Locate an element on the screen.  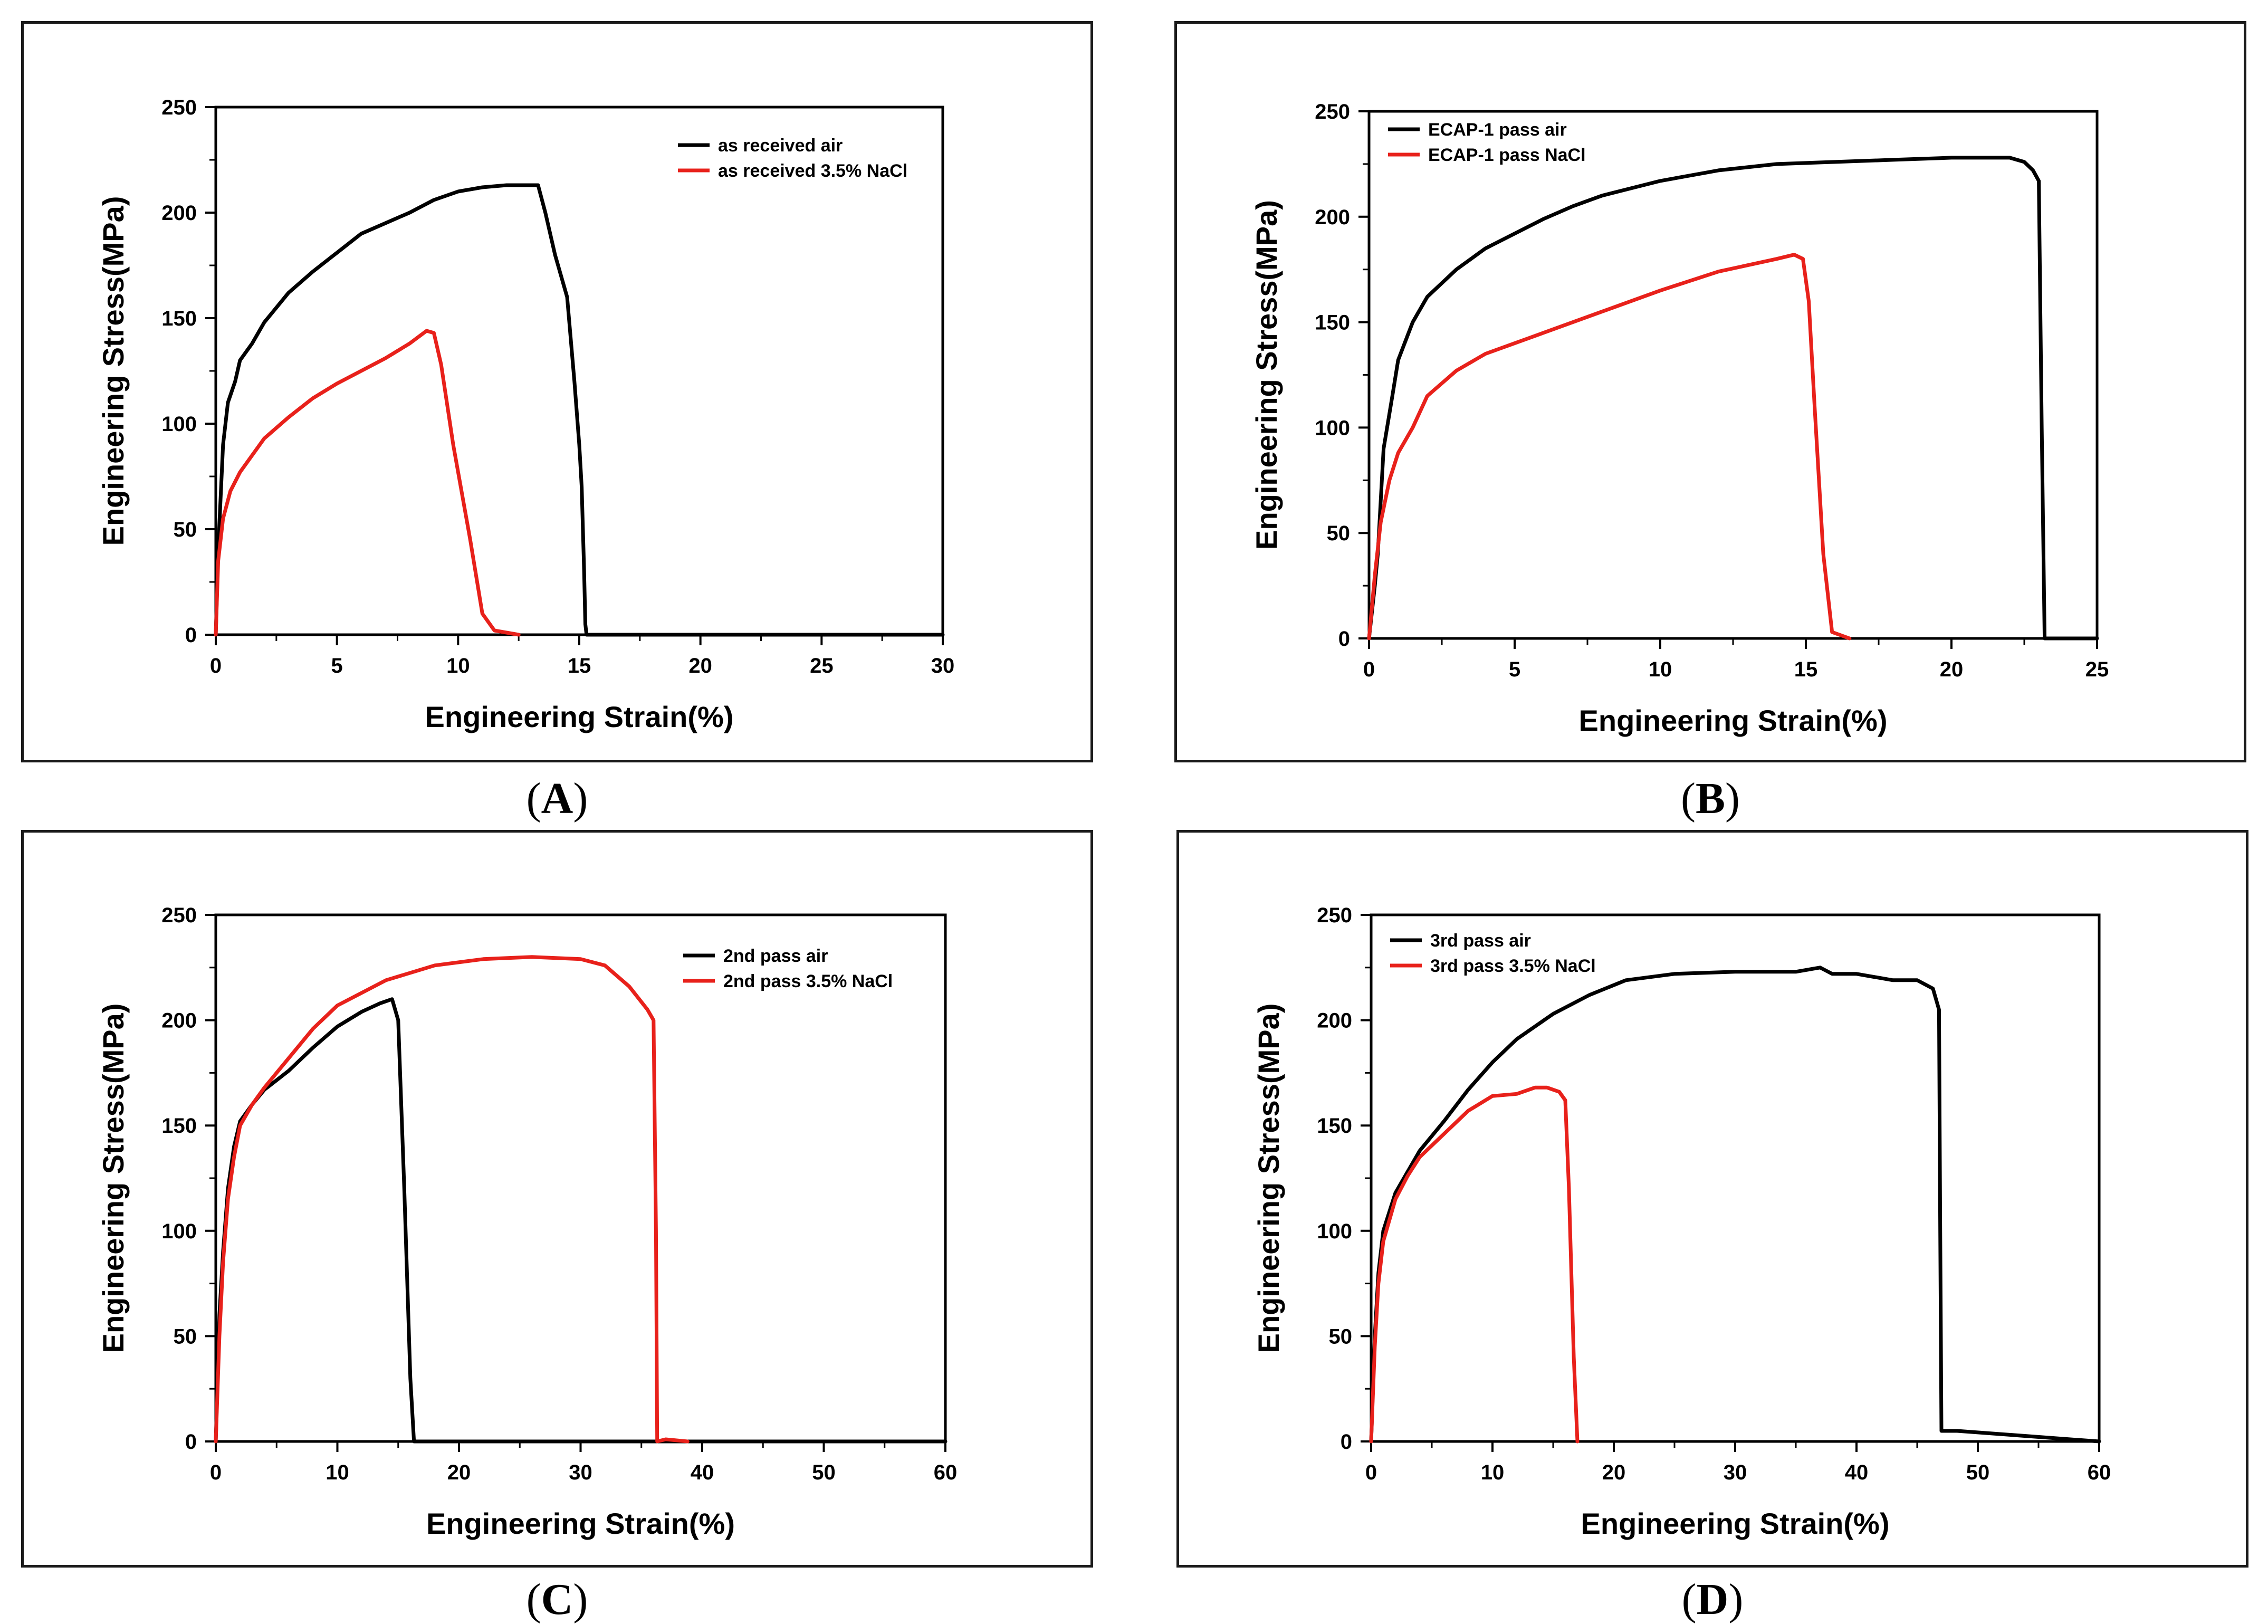
x-tick-label-d-4: 40 is located at coordinates (1857, 1472).